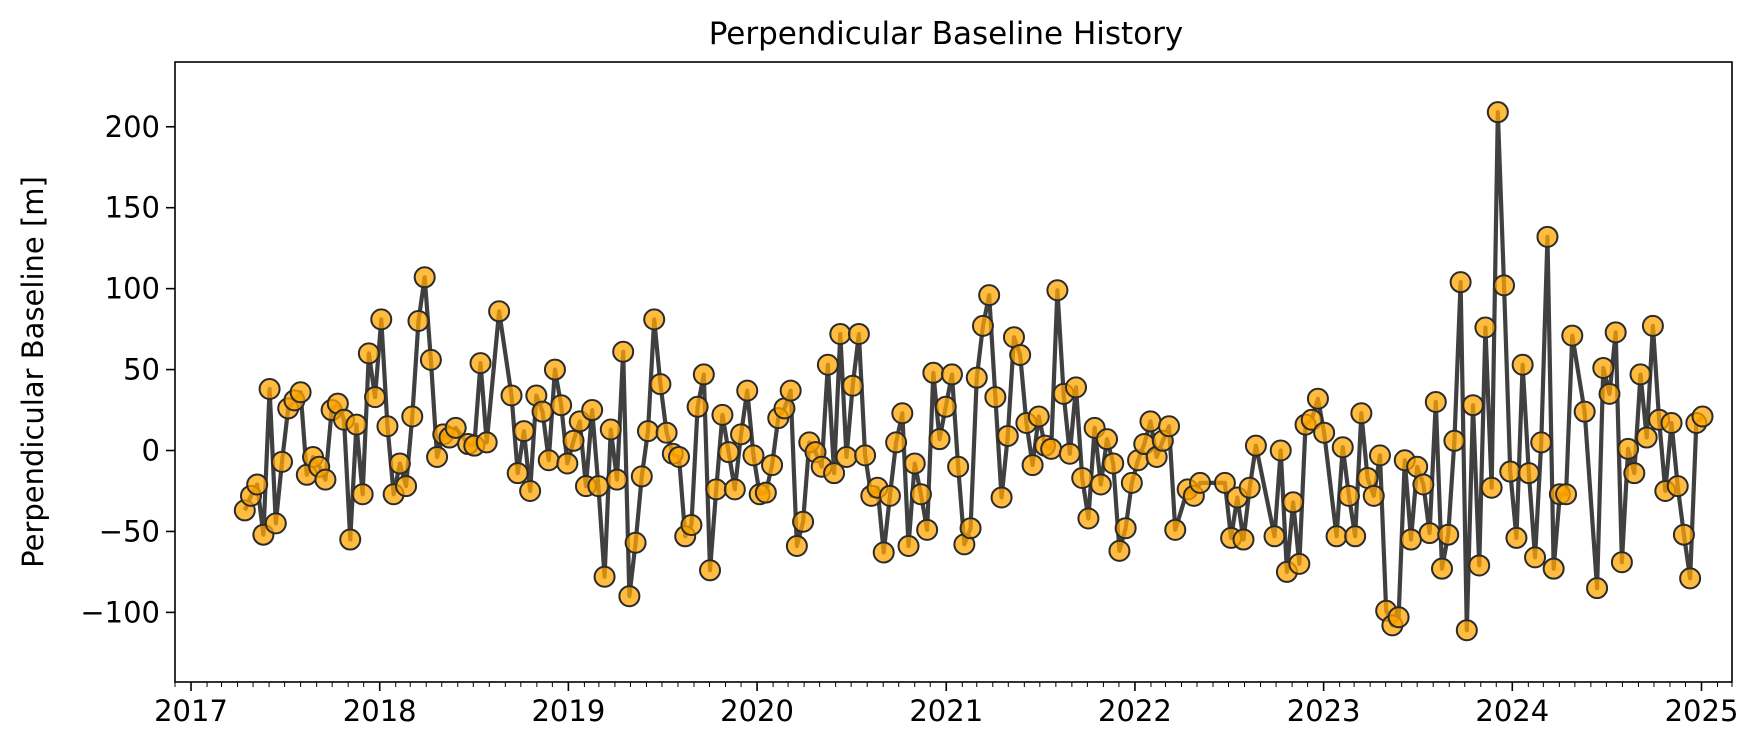 This screenshot has height=750, width=1757. What do you see at coordinates (1324, 711) in the screenshot?
I see `x-tick-label: 2023` at bounding box center [1324, 711].